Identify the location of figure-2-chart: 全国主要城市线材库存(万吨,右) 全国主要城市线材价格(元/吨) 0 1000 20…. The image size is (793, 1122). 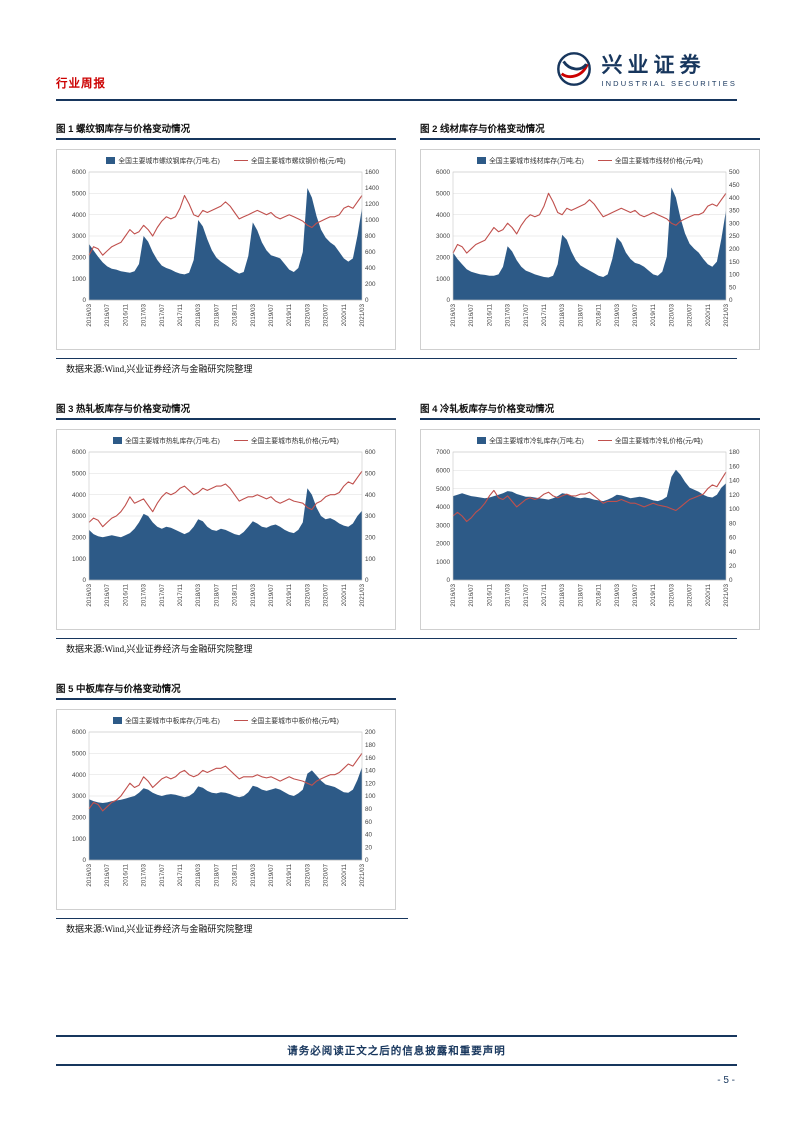
(590, 249).